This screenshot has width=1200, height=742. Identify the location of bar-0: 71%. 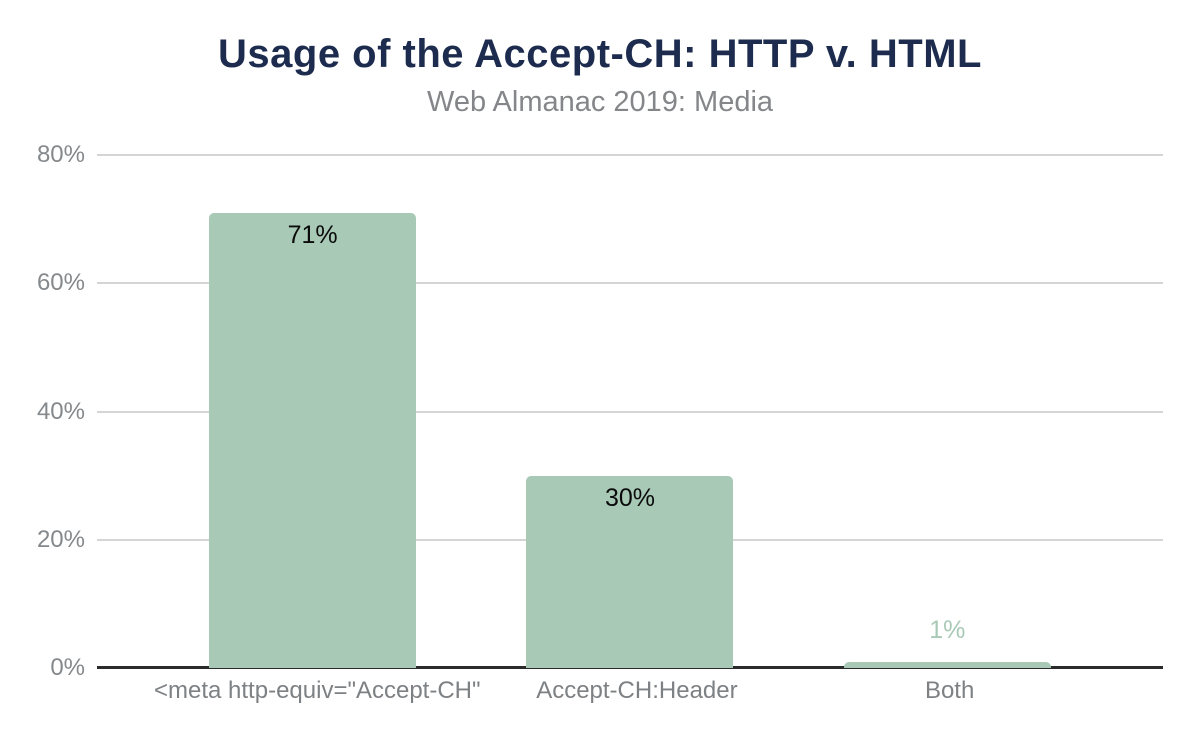
(313, 440).